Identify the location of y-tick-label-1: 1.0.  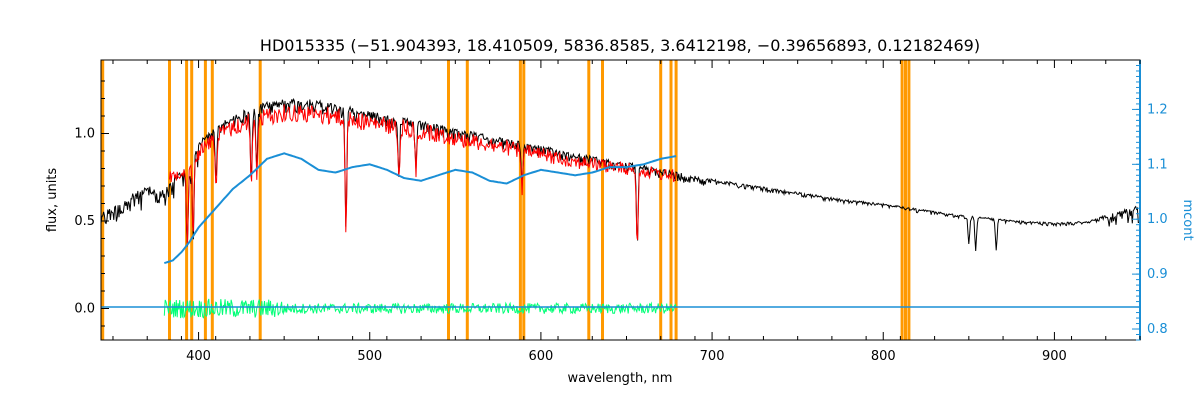
(84, 134).